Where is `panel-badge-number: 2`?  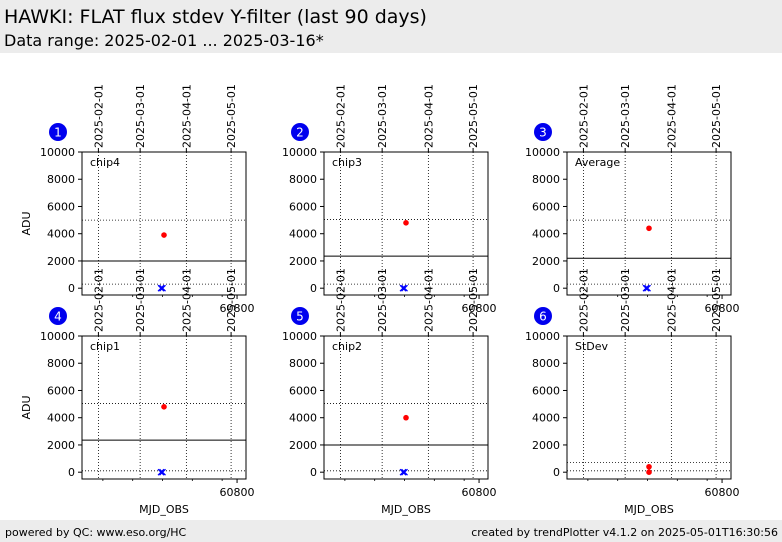 panel-badge-number: 2 is located at coordinates (300, 133).